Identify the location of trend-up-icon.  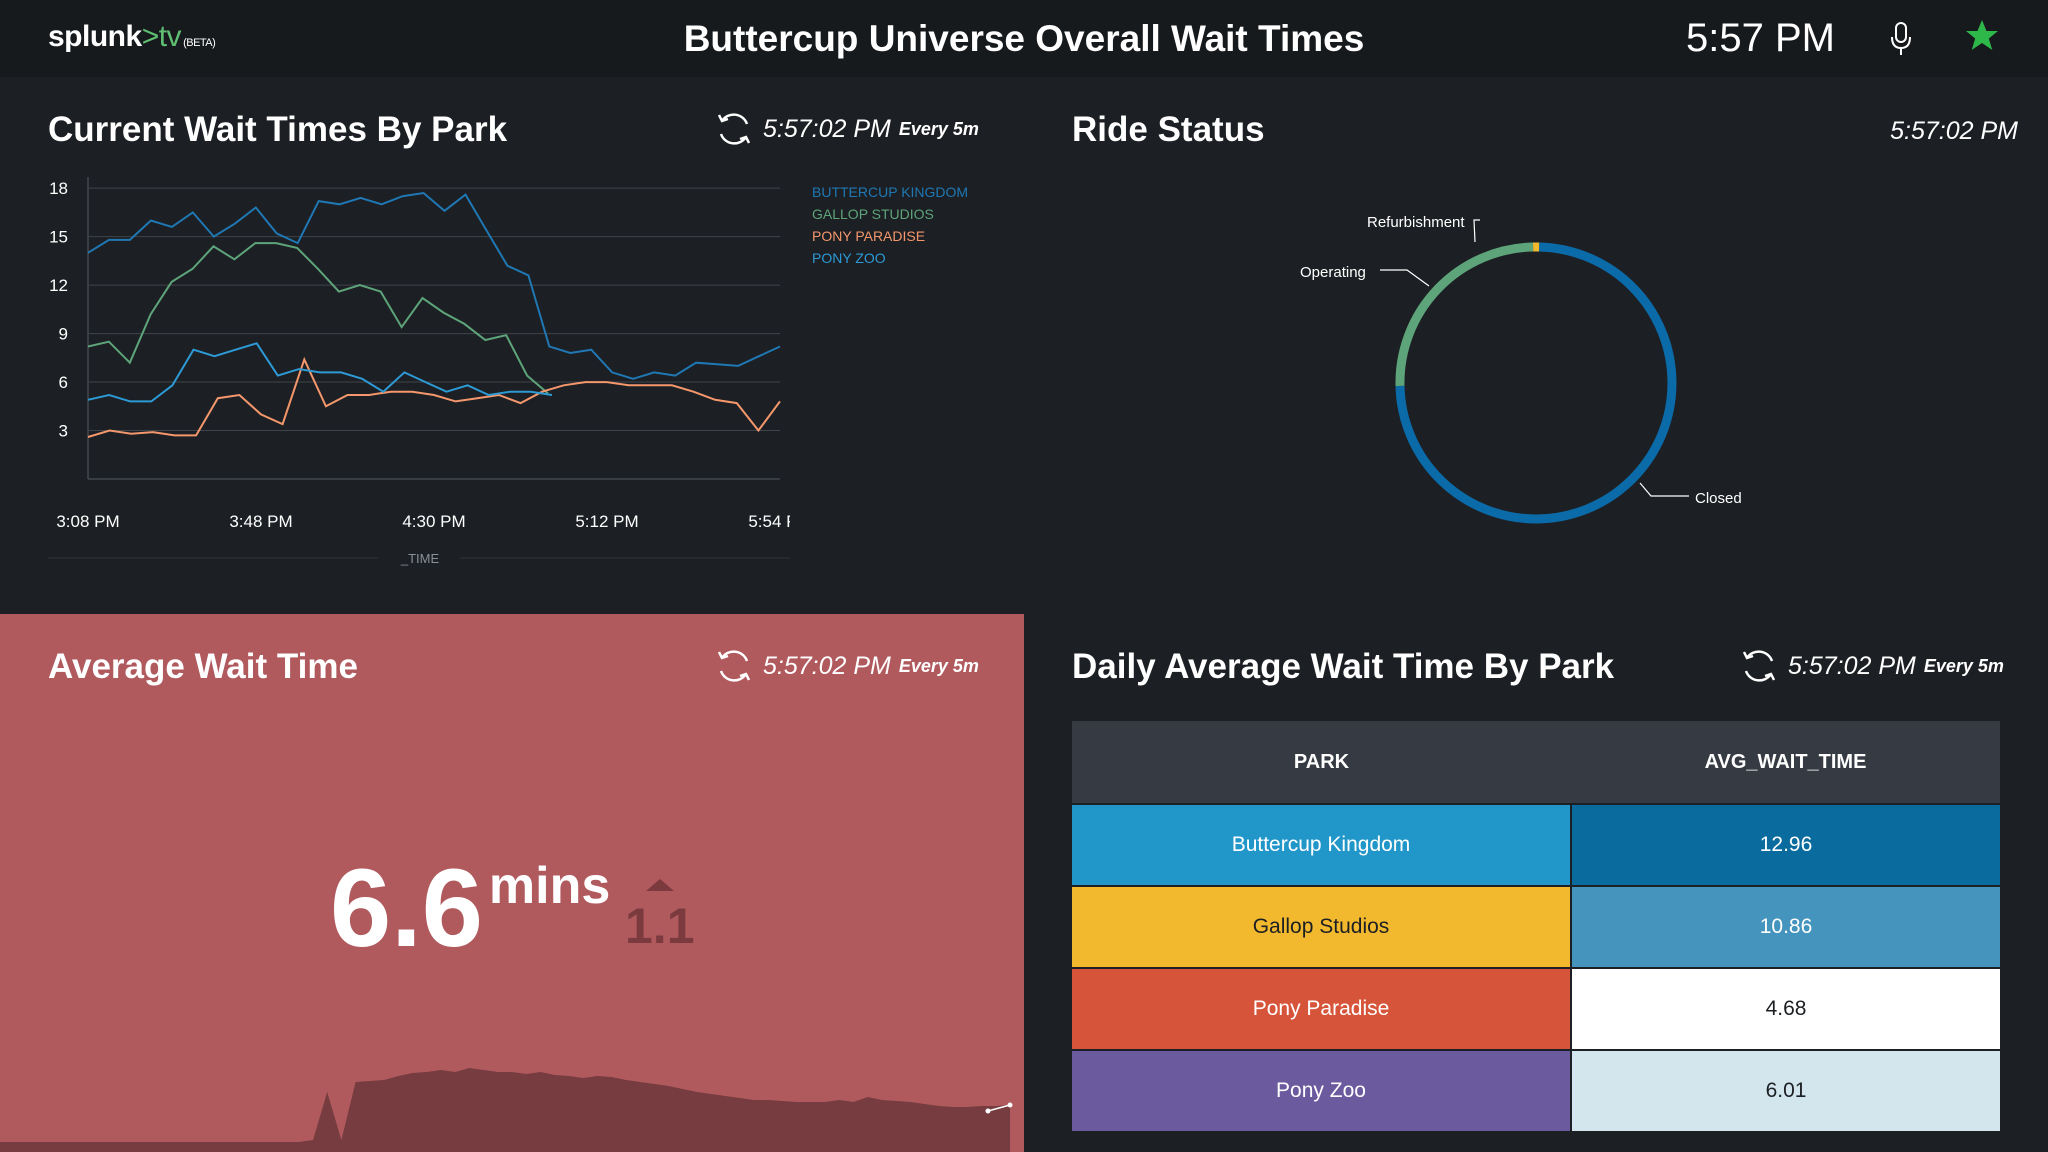
(659, 885).